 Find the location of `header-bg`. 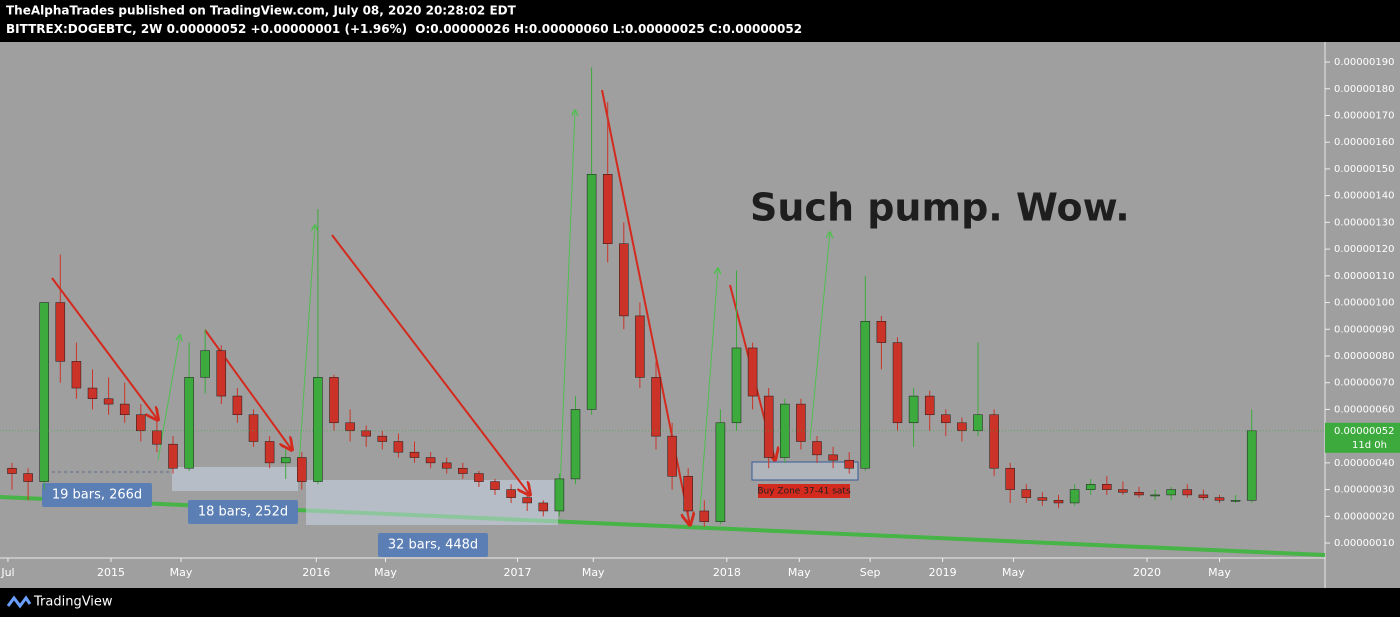

header-bg is located at coordinates (700, 21).